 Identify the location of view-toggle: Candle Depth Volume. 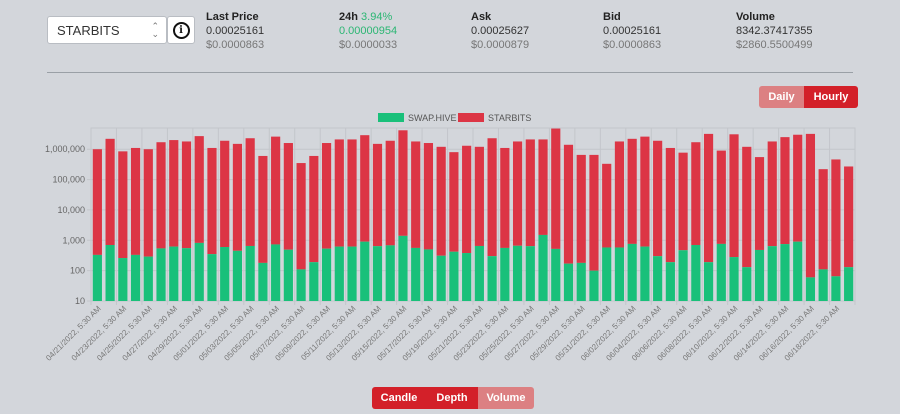
(453, 398).